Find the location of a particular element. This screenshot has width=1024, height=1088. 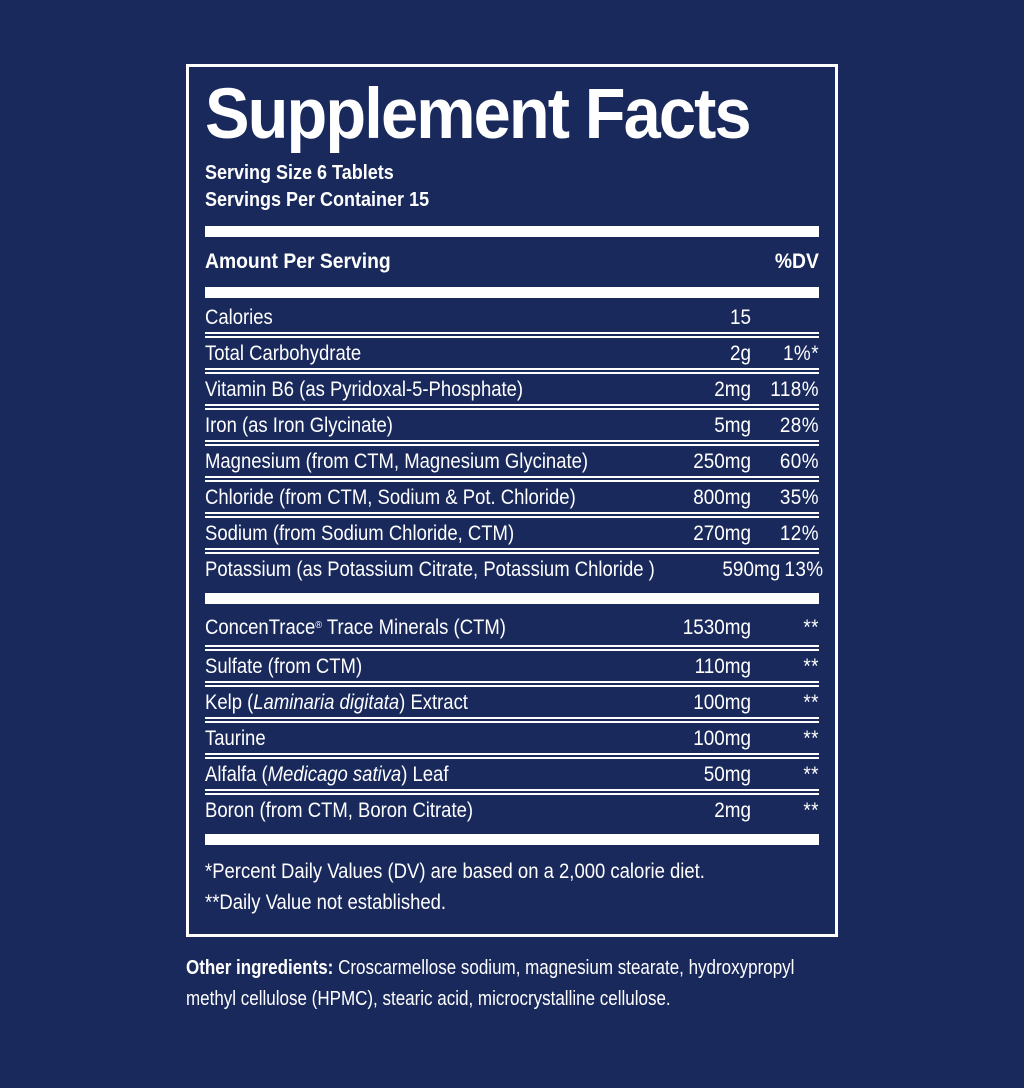

nutrient-dv: 12% is located at coordinates (799, 533).